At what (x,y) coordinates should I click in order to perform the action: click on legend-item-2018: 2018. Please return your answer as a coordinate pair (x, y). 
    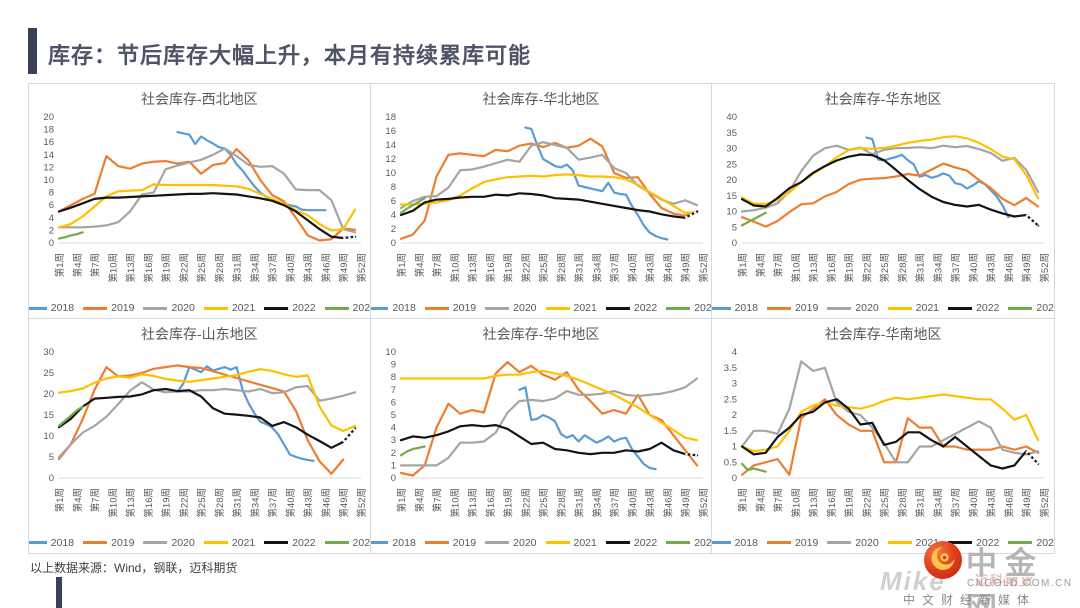
    Looking at the image, I should click on (393, 308).